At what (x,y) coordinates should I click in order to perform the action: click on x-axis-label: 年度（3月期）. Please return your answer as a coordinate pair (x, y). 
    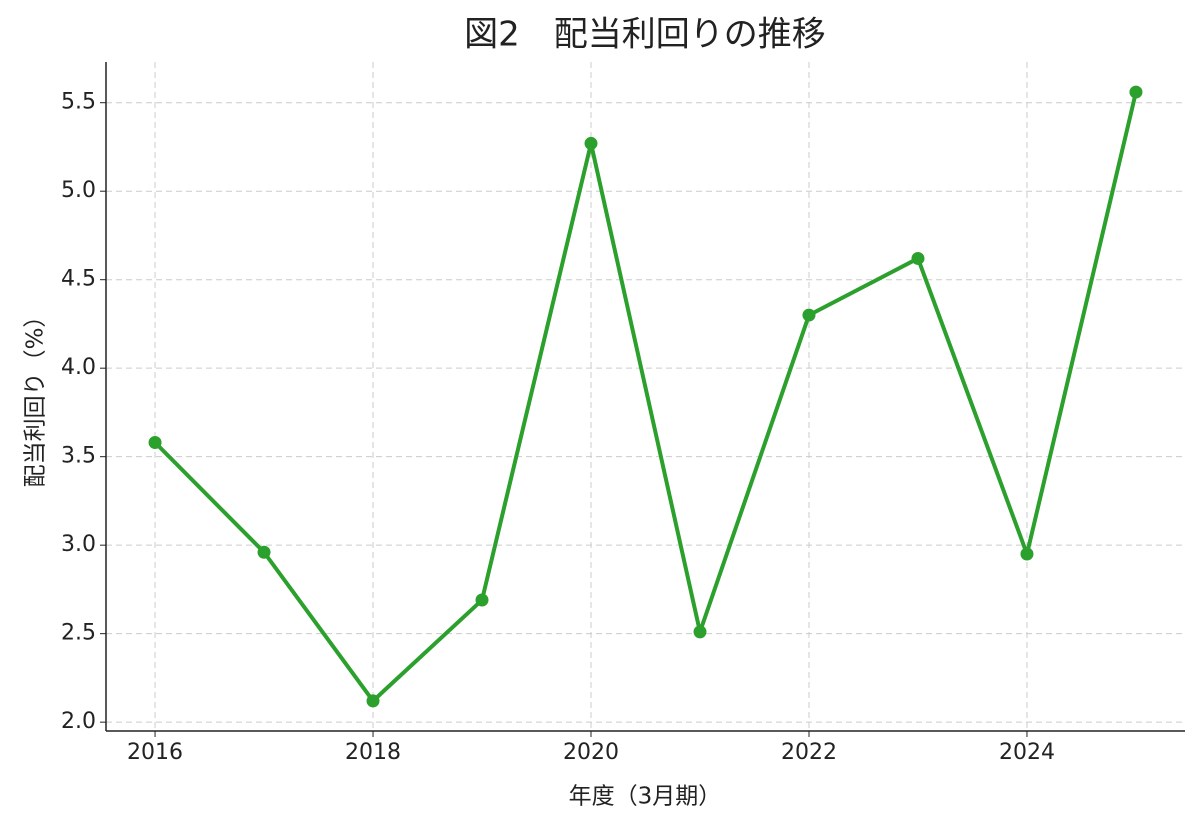
    Looking at the image, I should click on (645, 797).